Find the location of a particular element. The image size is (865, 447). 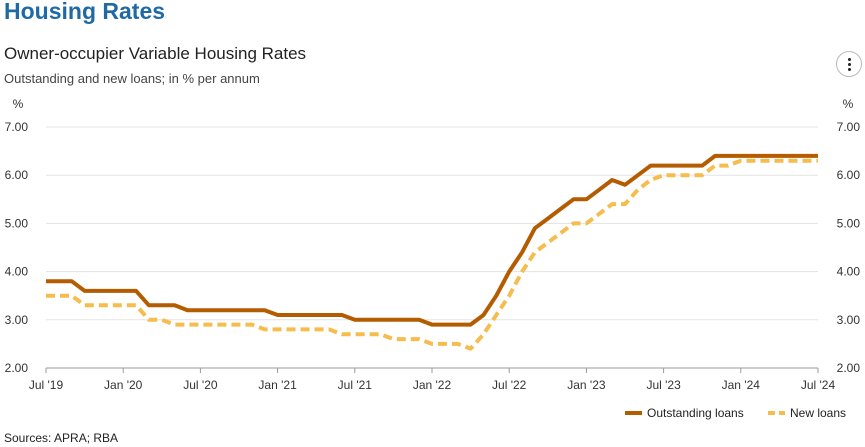

y-tick-label-right: 7.00 is located at coordinates (849, 127).